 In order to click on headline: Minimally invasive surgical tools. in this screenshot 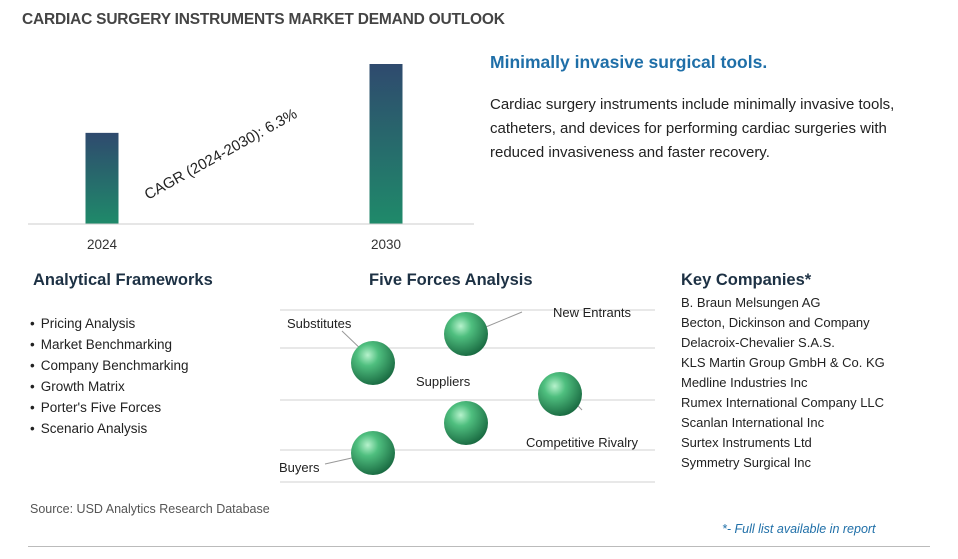, I will do `click(629, 62)`.